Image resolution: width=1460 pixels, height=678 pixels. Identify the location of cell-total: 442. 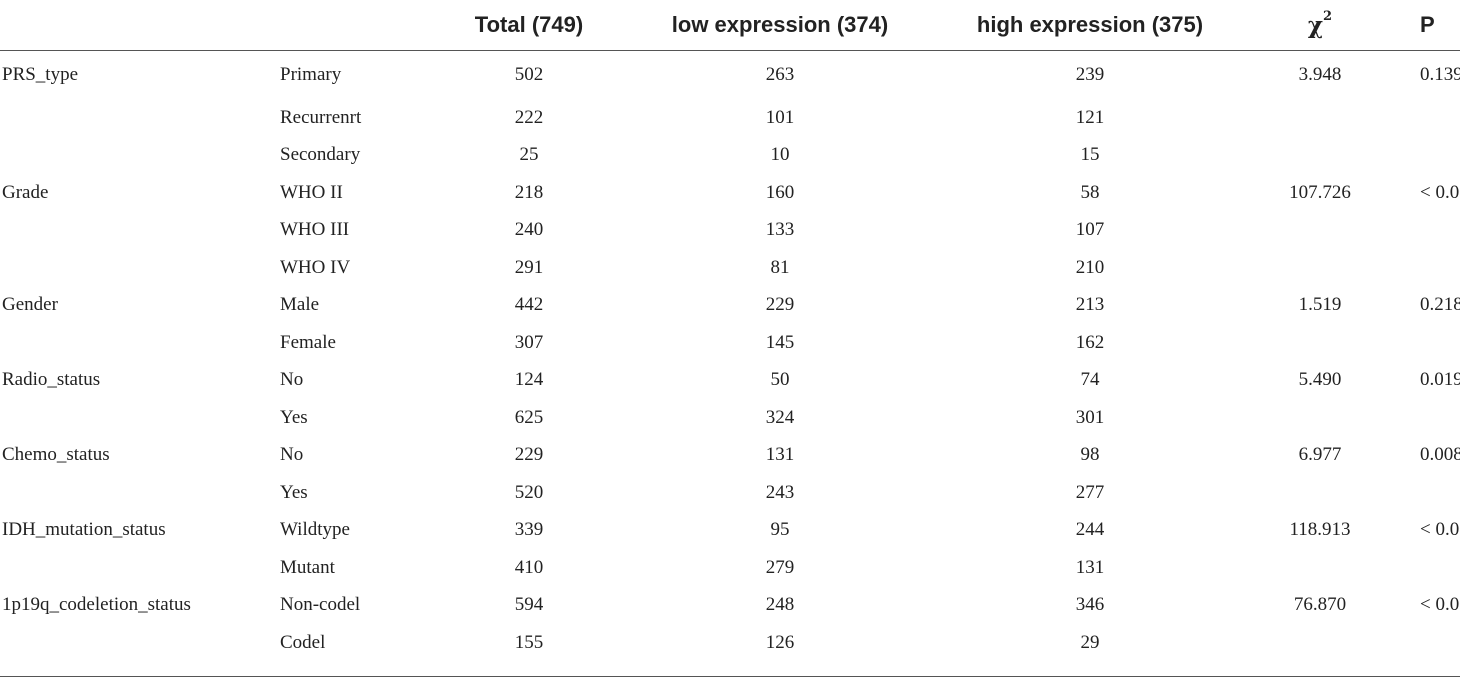
(529, 305).